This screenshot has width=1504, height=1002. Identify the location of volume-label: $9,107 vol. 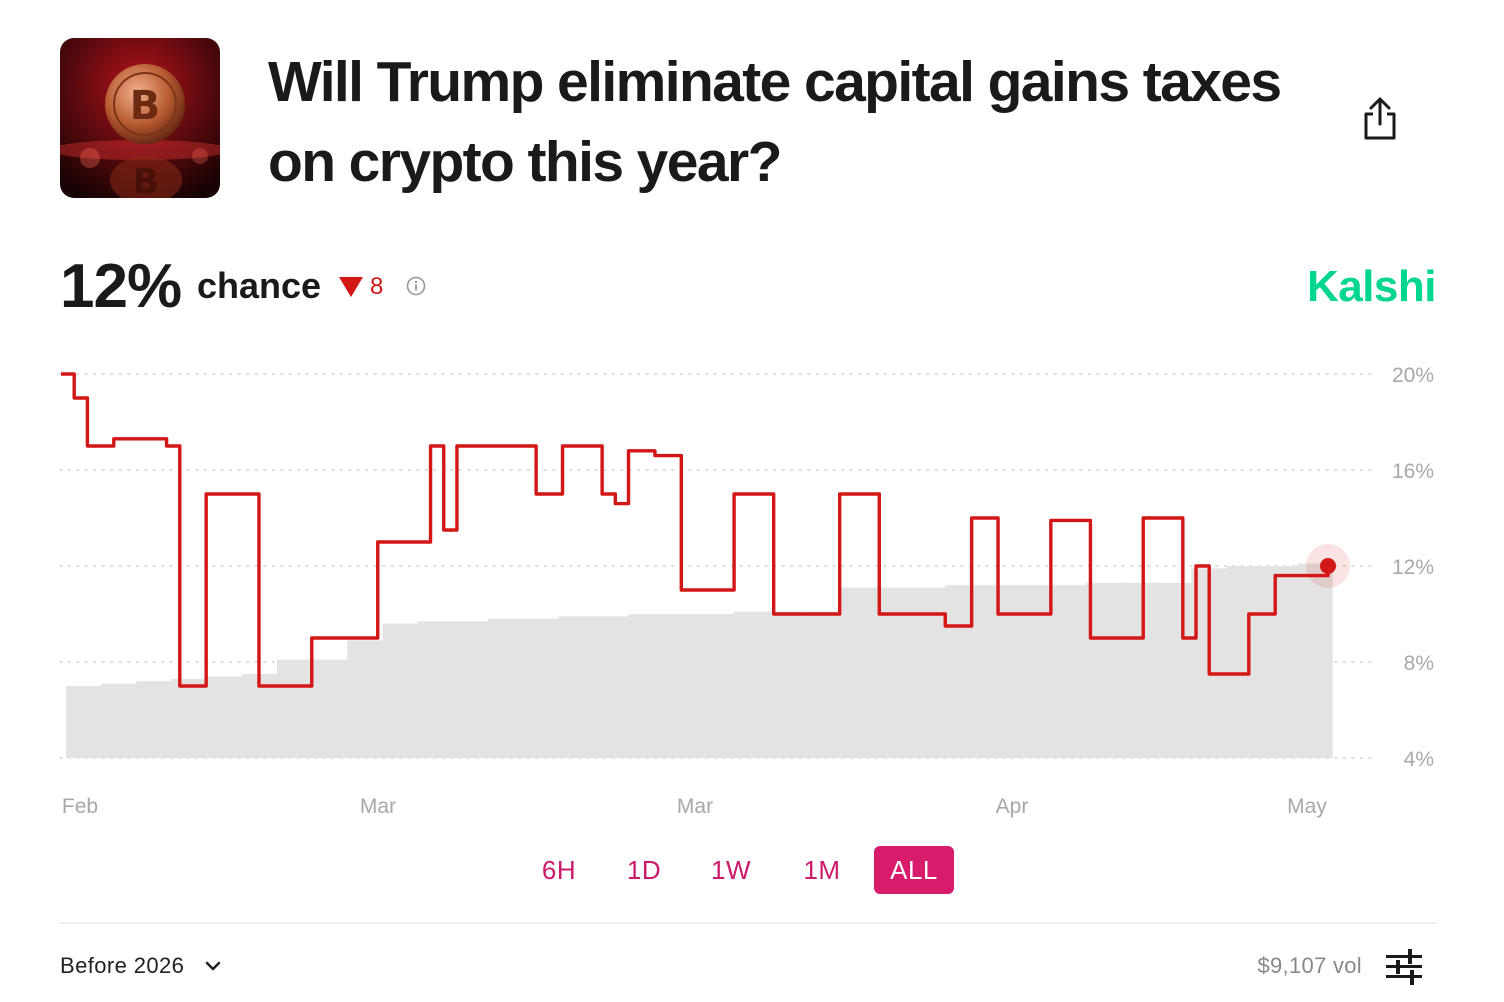
(1309, 965).